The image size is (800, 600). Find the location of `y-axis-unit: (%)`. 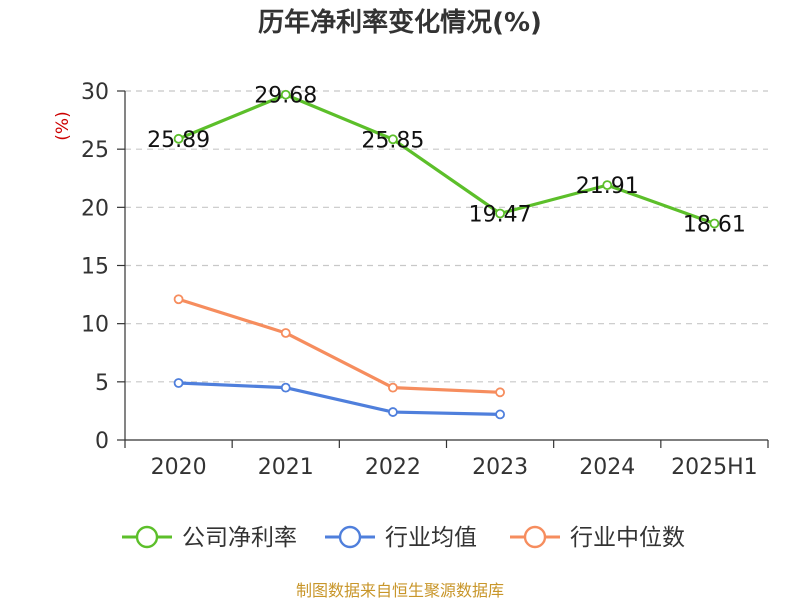

y-axis-unit: (%) is located at coordinates (63, 125).